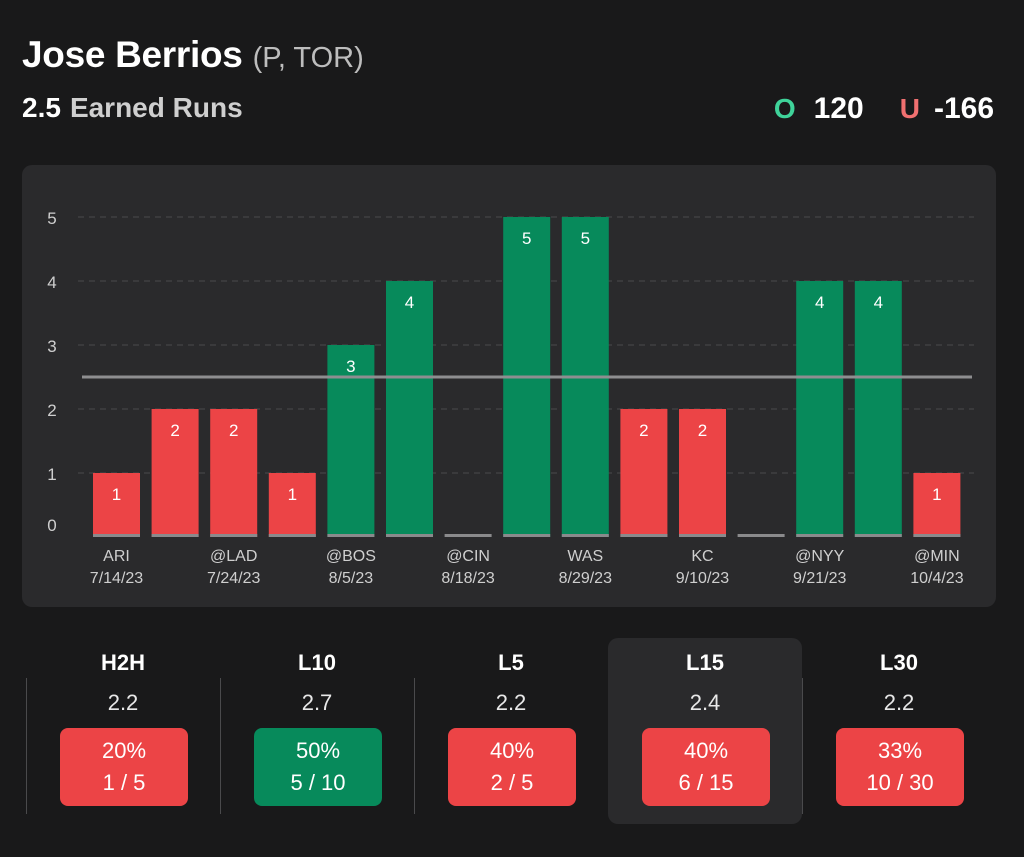 This screenshot has width=1024, height=857. I want to click on y-tick-label: 0, so click(51, 525).